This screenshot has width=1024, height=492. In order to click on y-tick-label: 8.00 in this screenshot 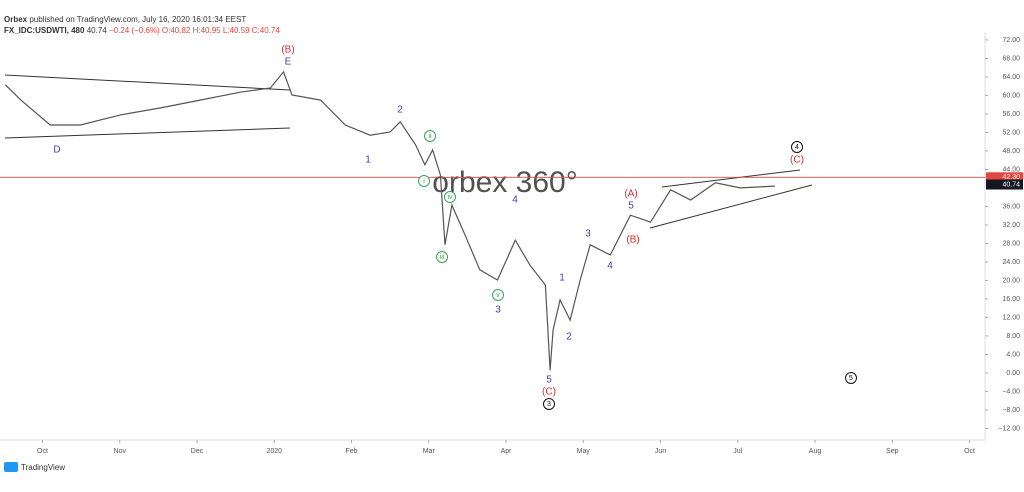, I will do `click(1013, 336)`.